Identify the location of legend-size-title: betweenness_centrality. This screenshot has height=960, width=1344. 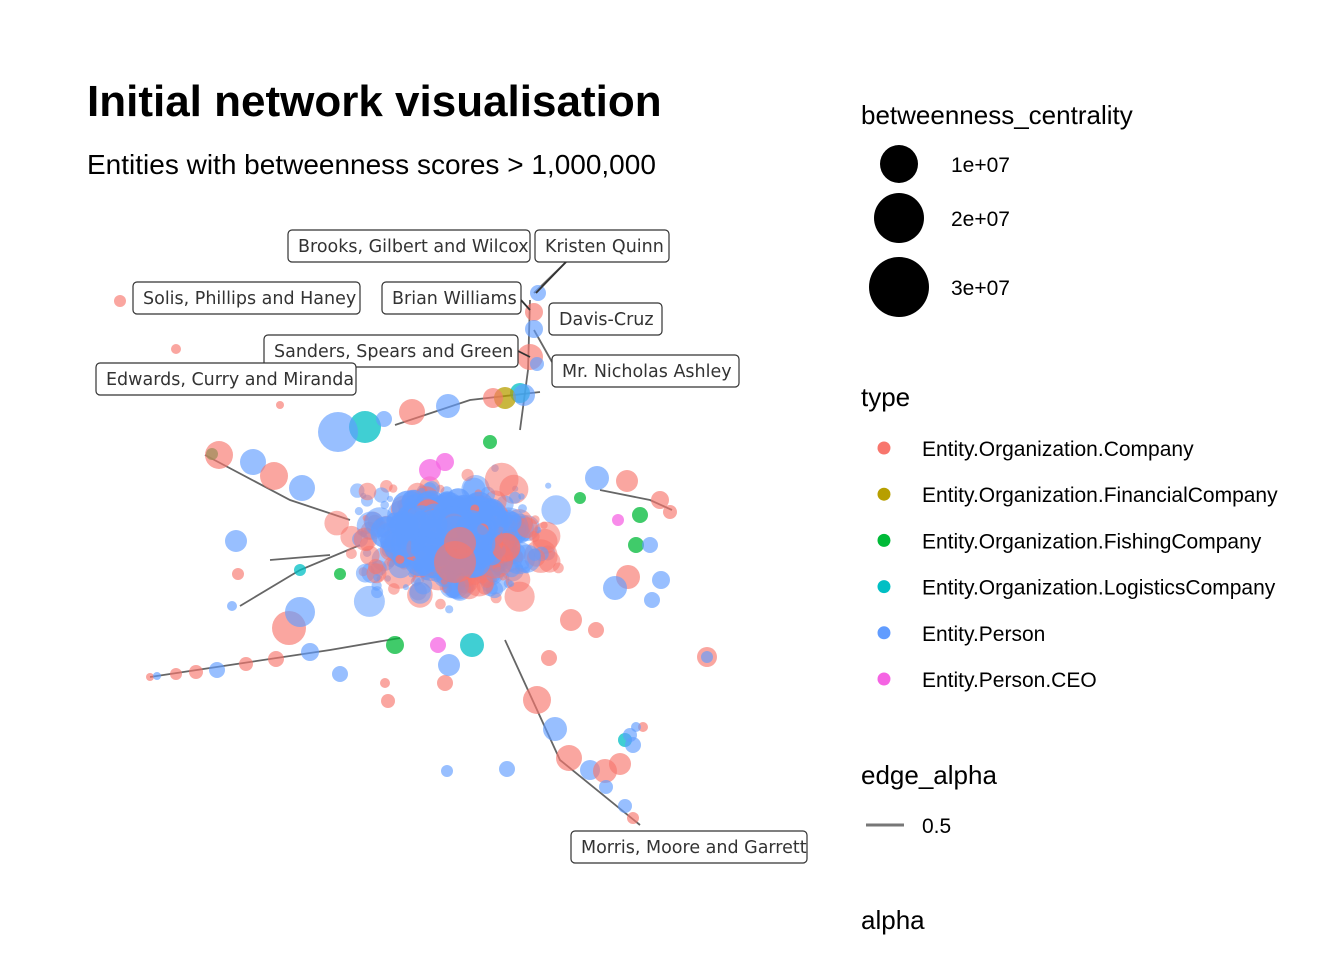
(997, 115).